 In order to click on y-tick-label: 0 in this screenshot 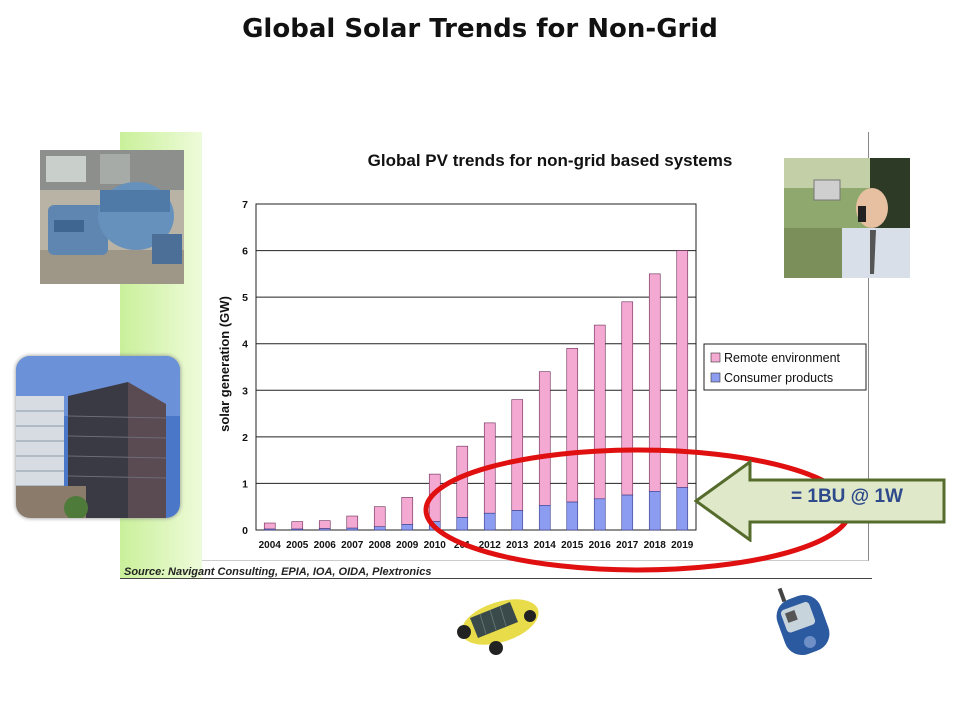, I will do `click(245, 531)`.